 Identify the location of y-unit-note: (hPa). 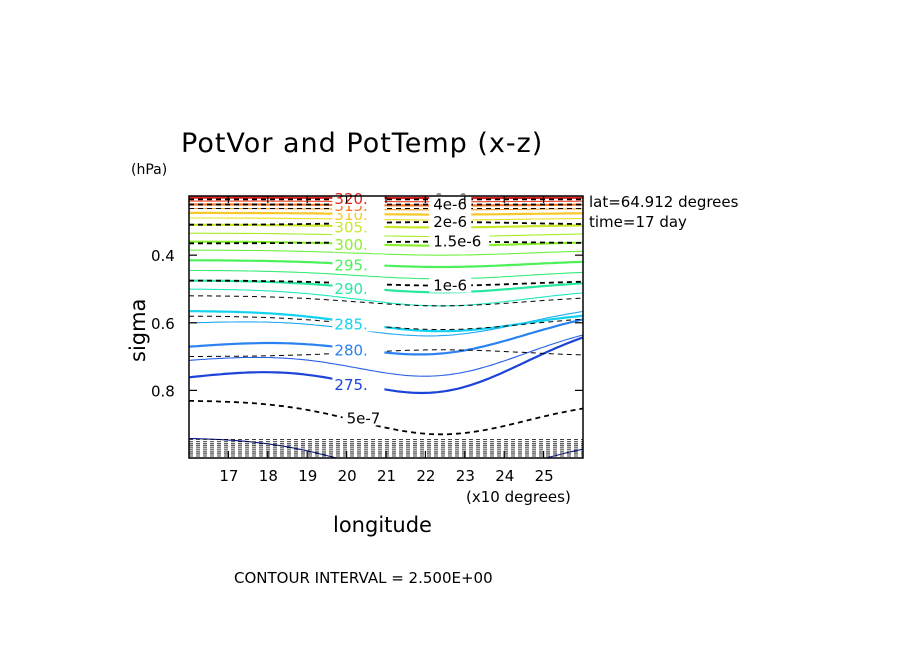
(149, 170).